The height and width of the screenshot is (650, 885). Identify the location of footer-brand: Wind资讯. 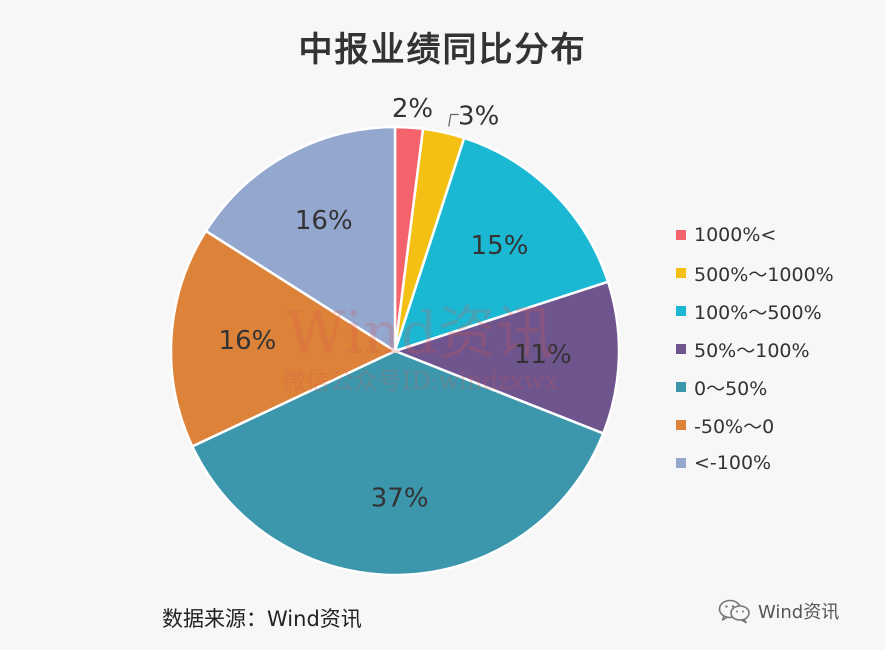
(778, 611).